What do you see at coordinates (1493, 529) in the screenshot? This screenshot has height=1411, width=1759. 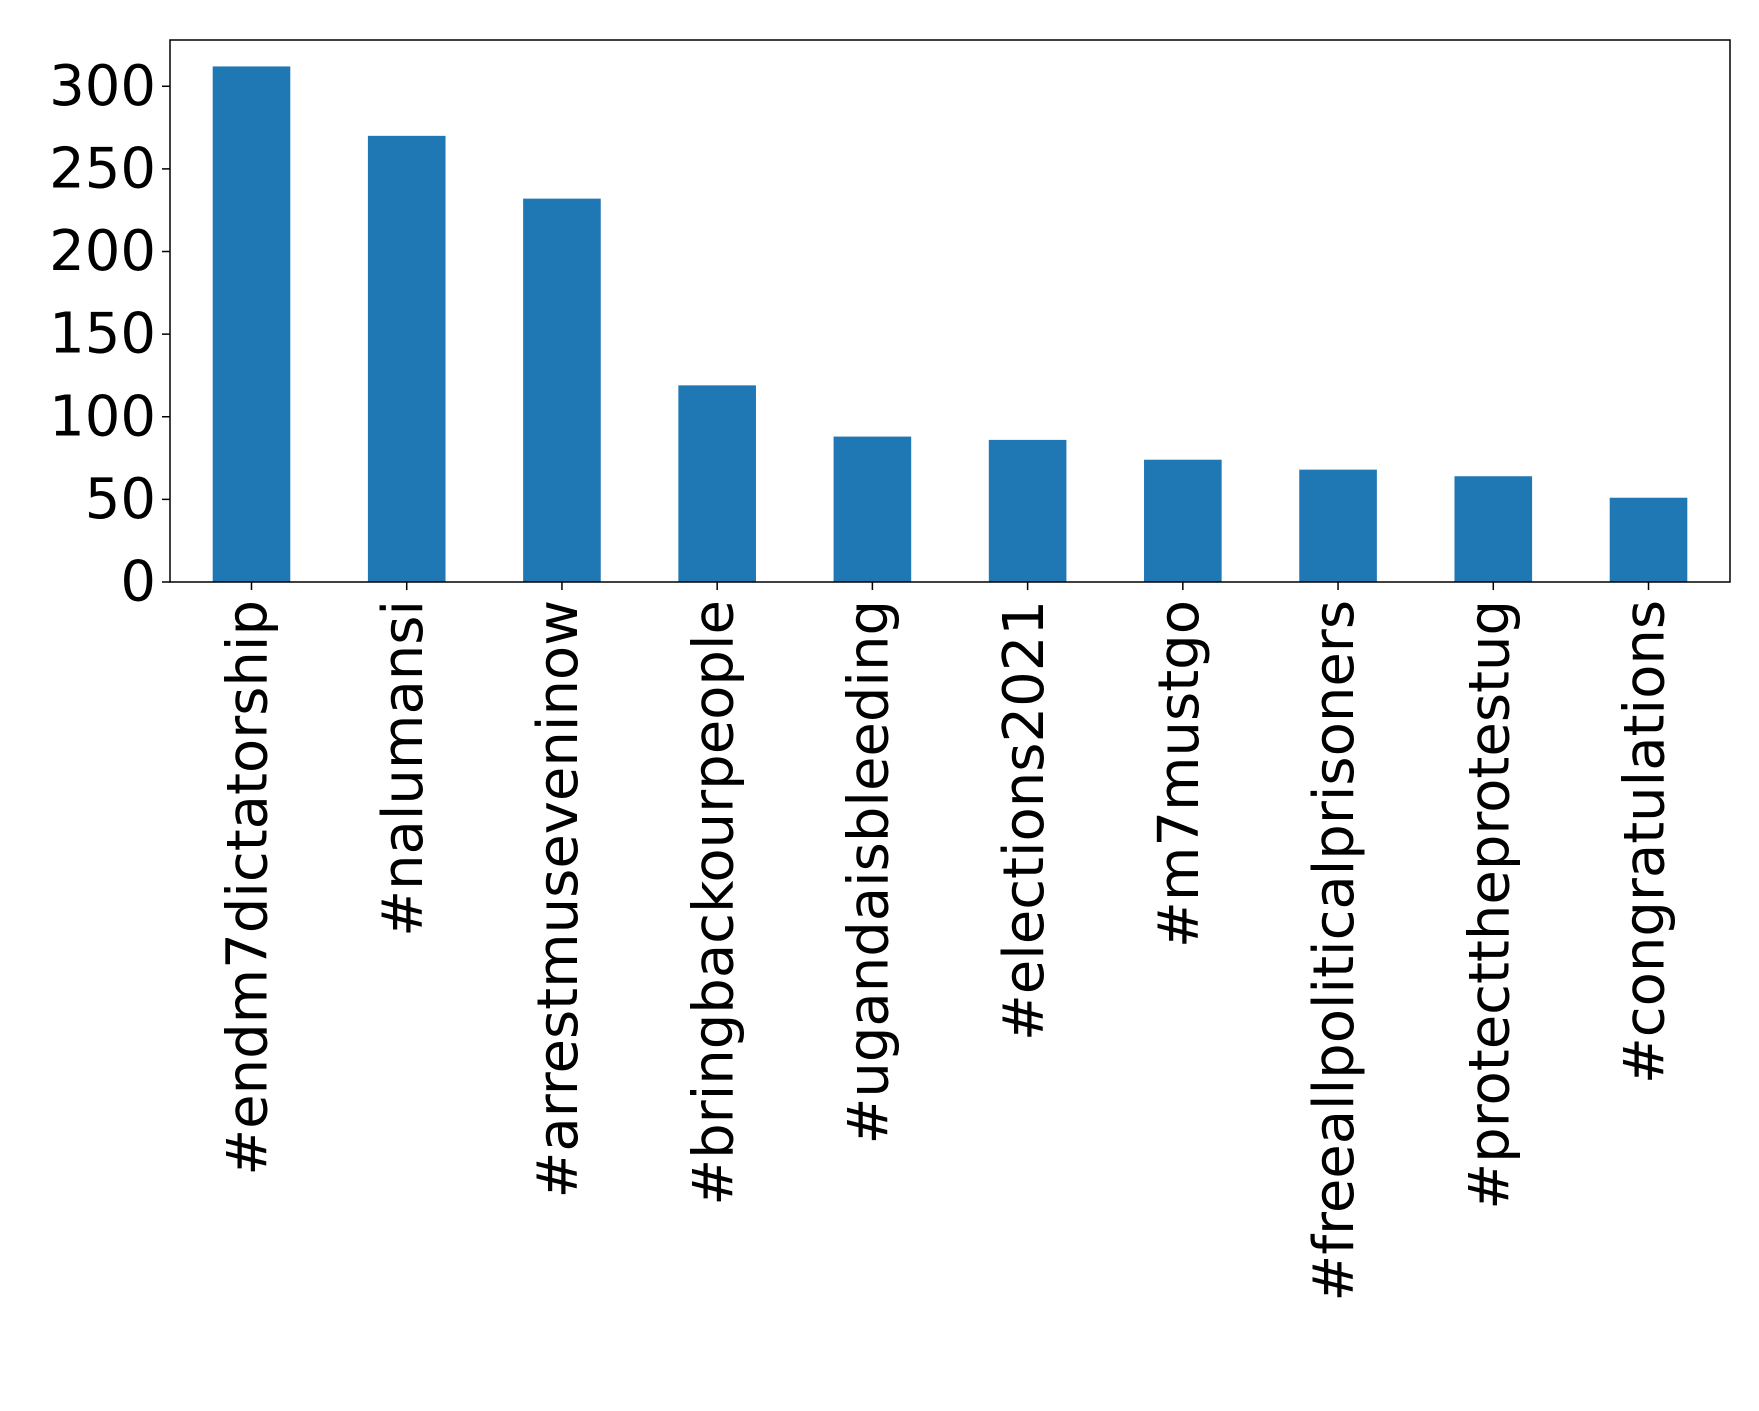 I see `bar-protecttheprotestug` at bounding box center [1493, 529].